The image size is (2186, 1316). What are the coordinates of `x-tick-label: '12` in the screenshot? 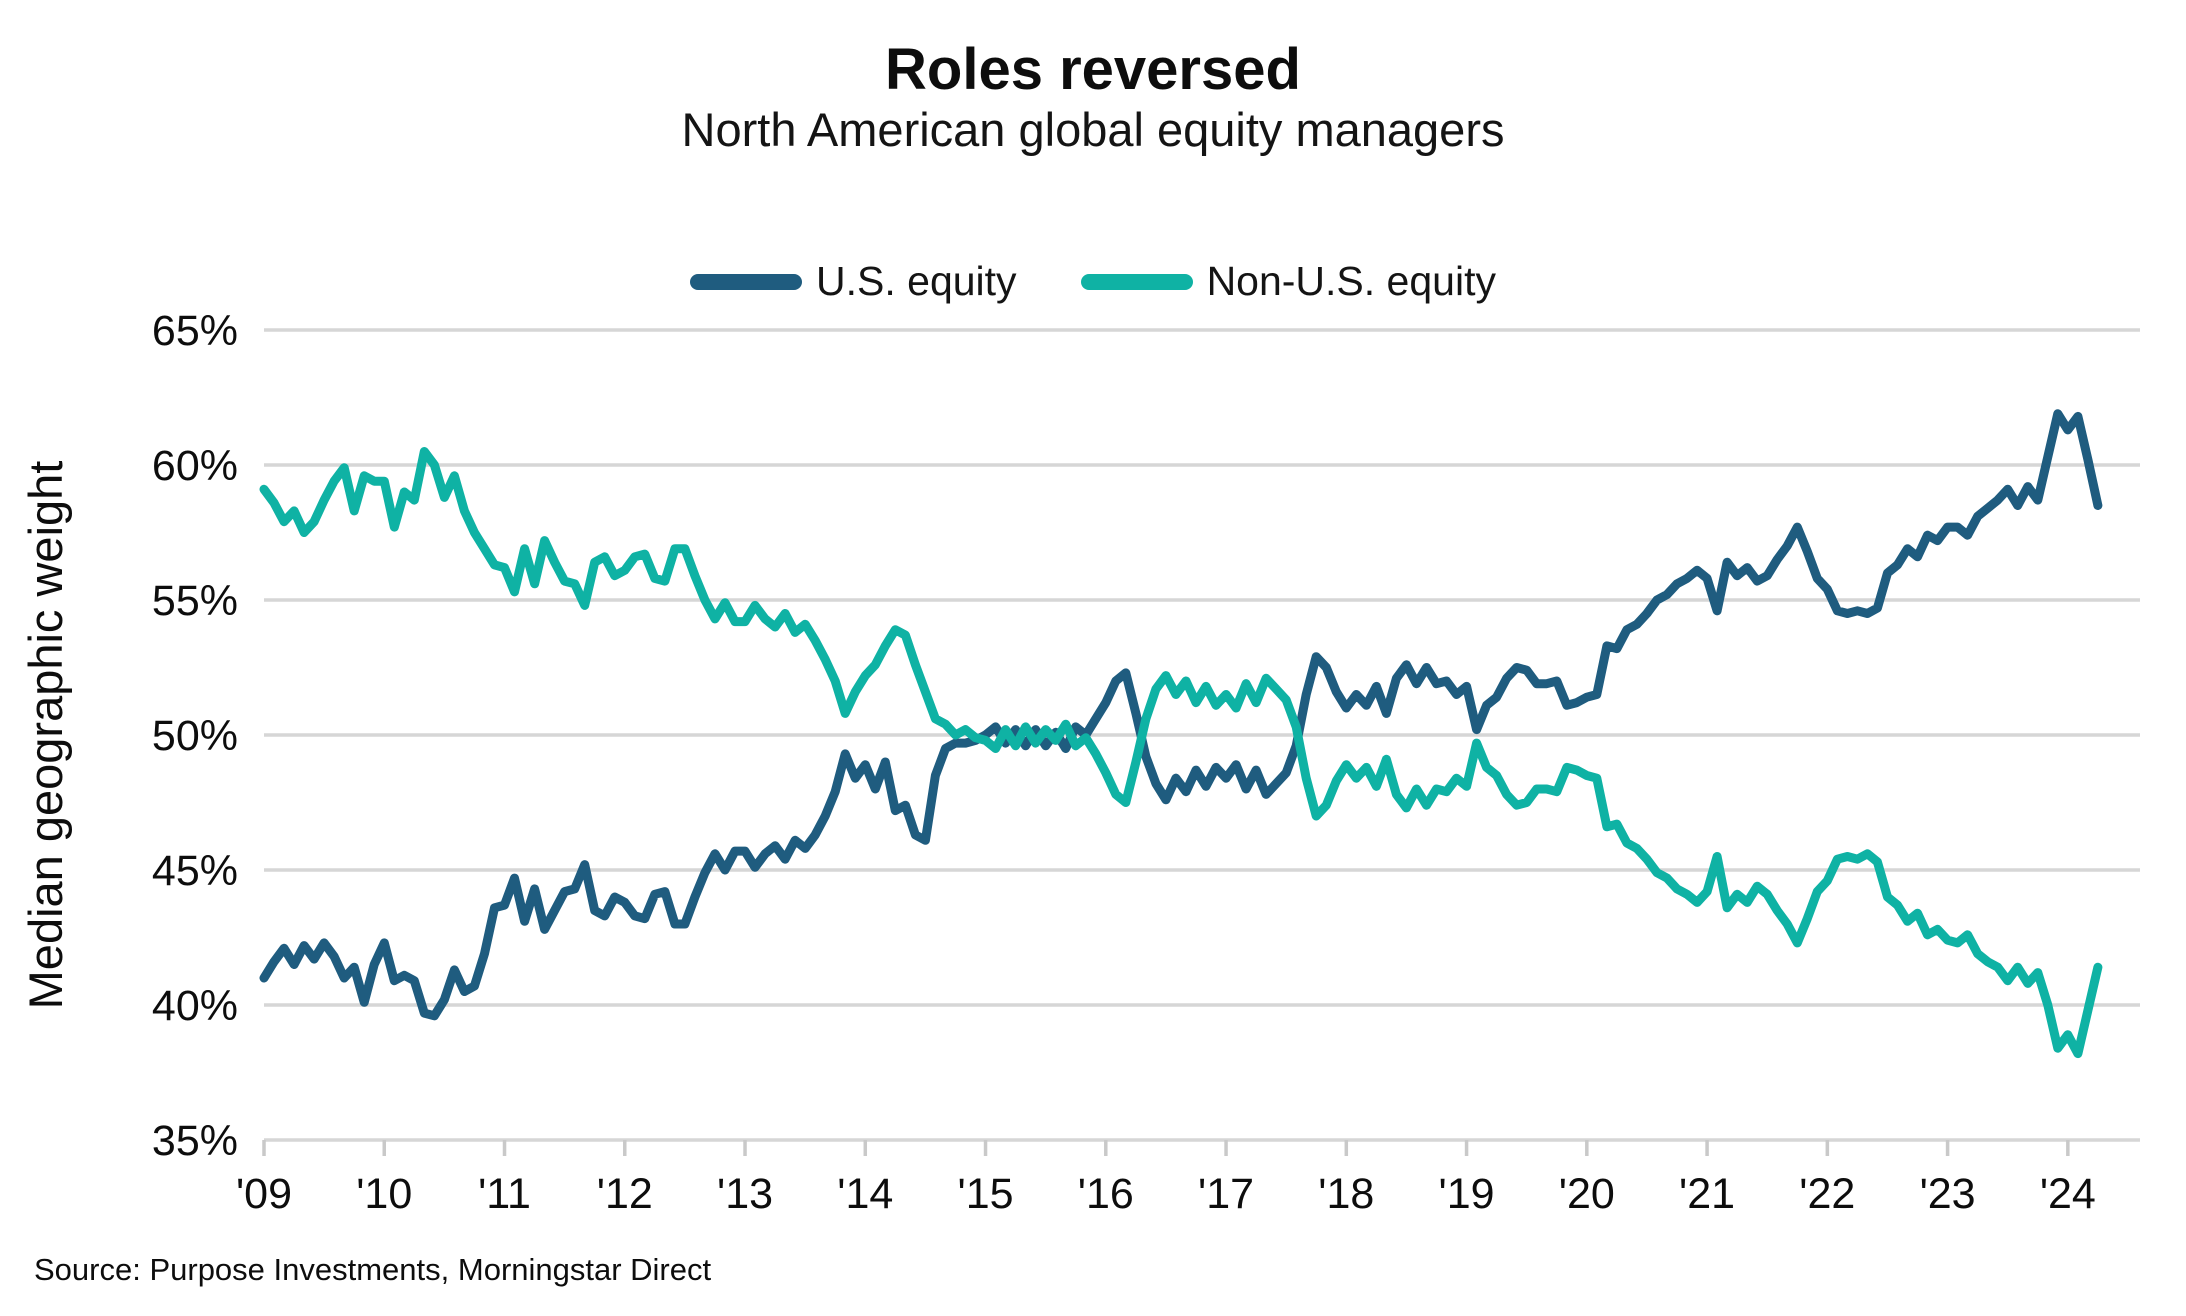 It's located at (625, 1194).